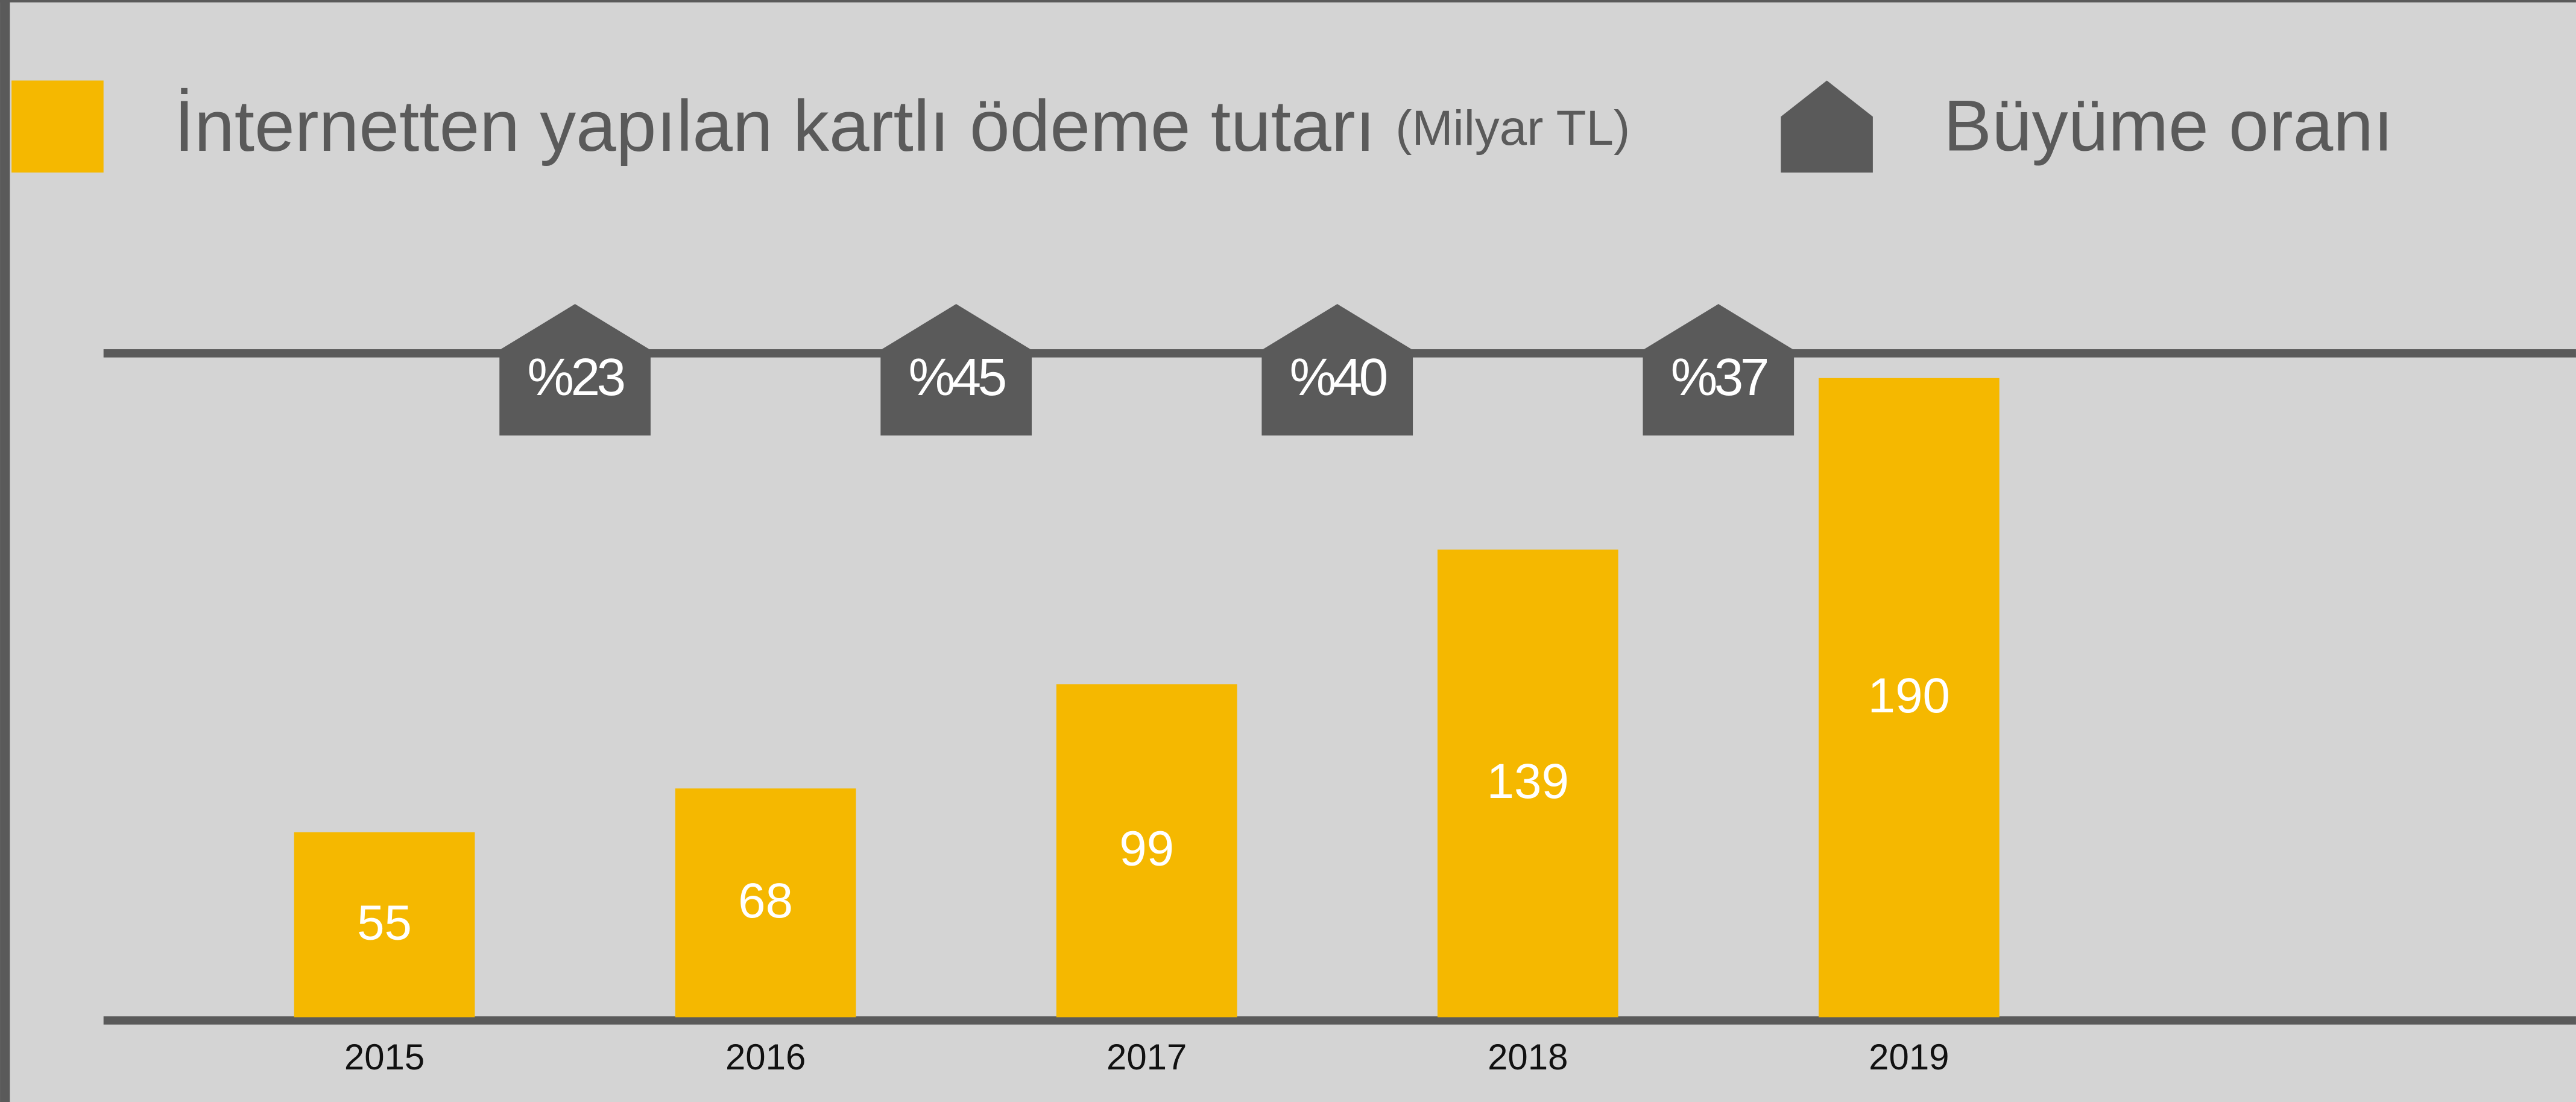 The height and width of the screenshot is (1102, 2576). What do you see at coordinates (1528, 1057) in the screenshot?
I see `x-tick-label: 2018` at bounding box center [1528, 1057].